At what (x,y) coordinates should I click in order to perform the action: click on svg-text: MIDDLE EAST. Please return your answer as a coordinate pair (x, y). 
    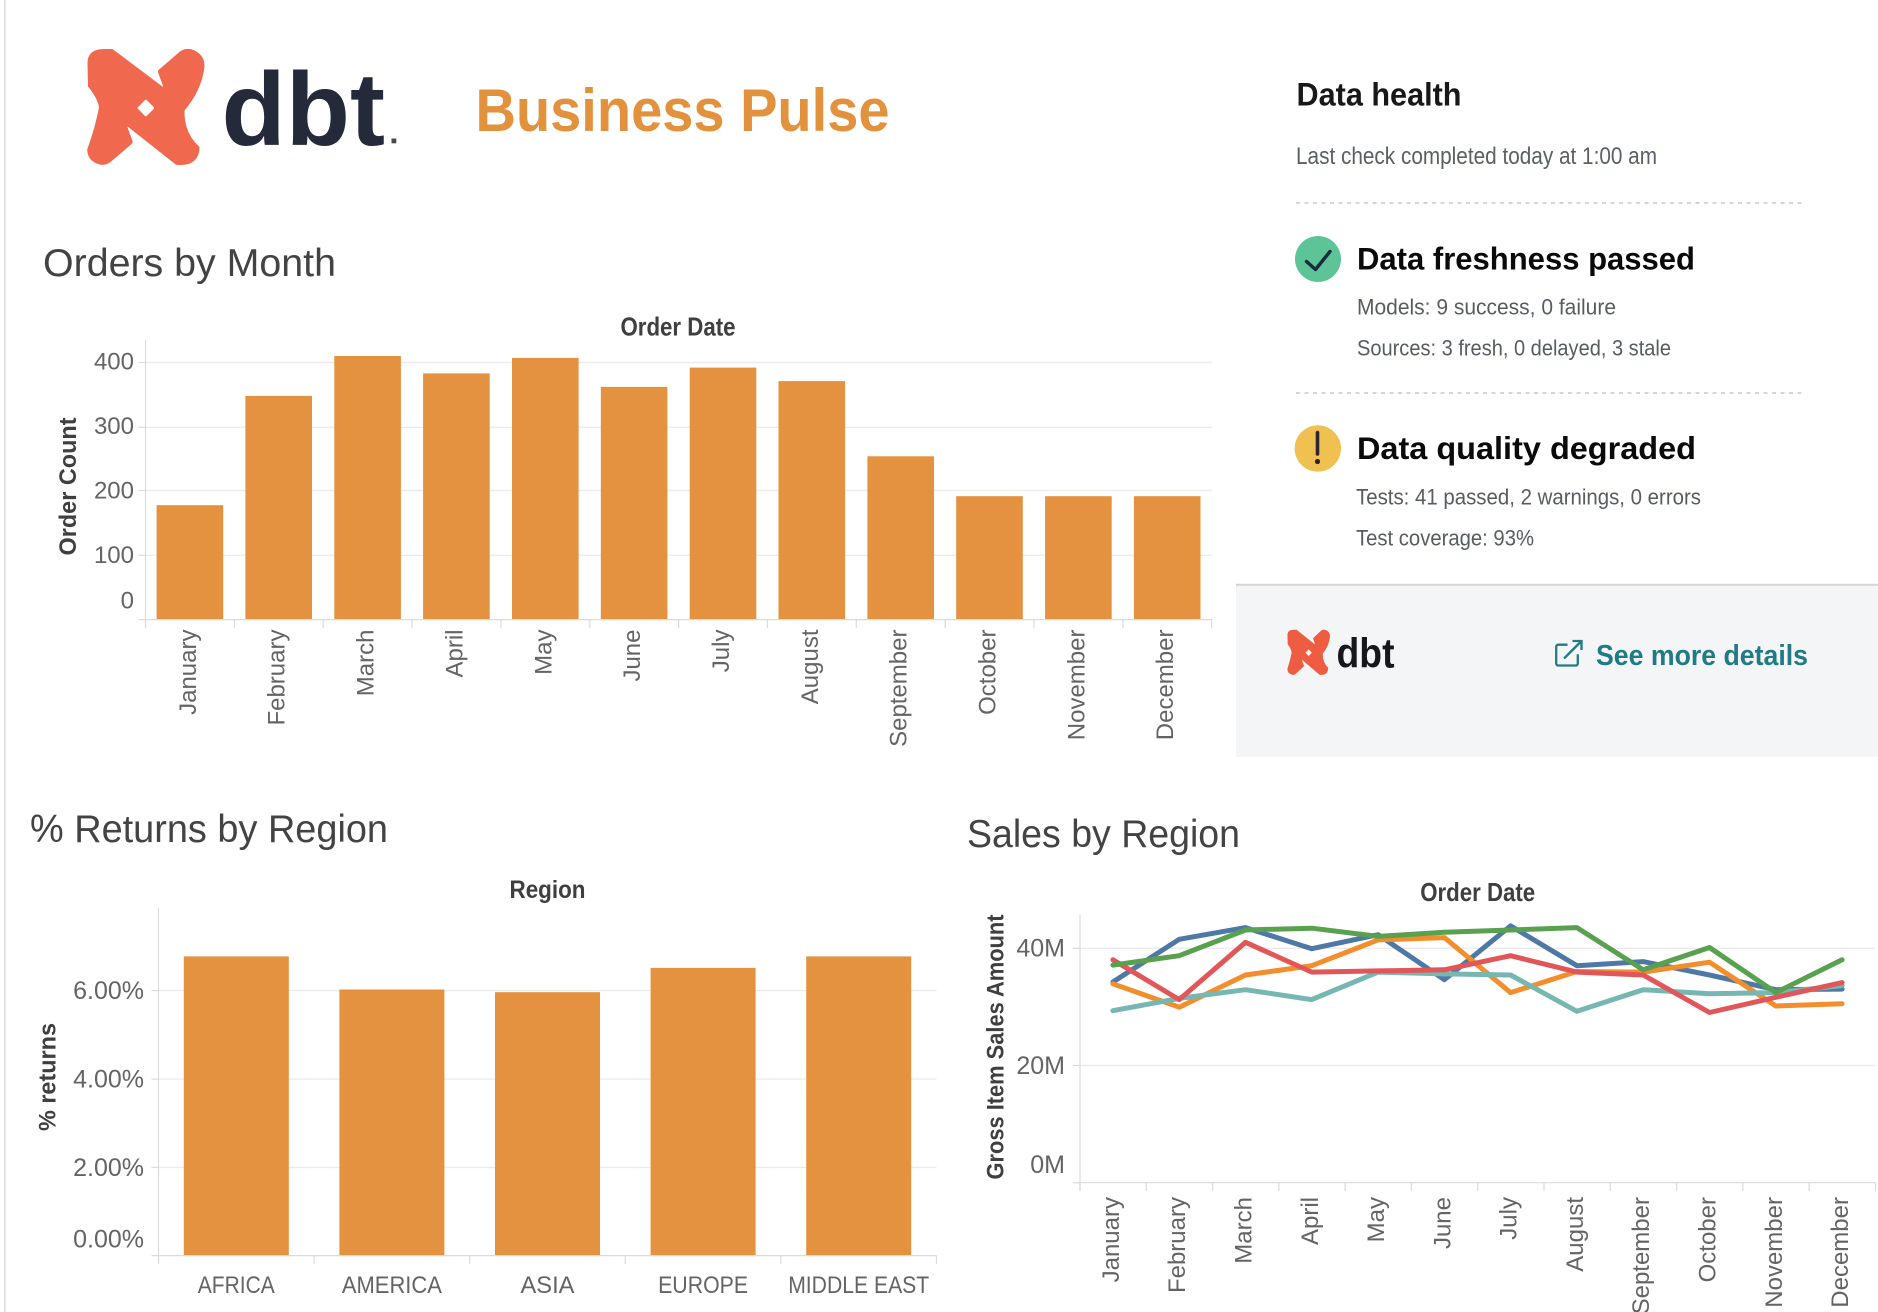
    Looking at the image, I should click on (858, 1285).